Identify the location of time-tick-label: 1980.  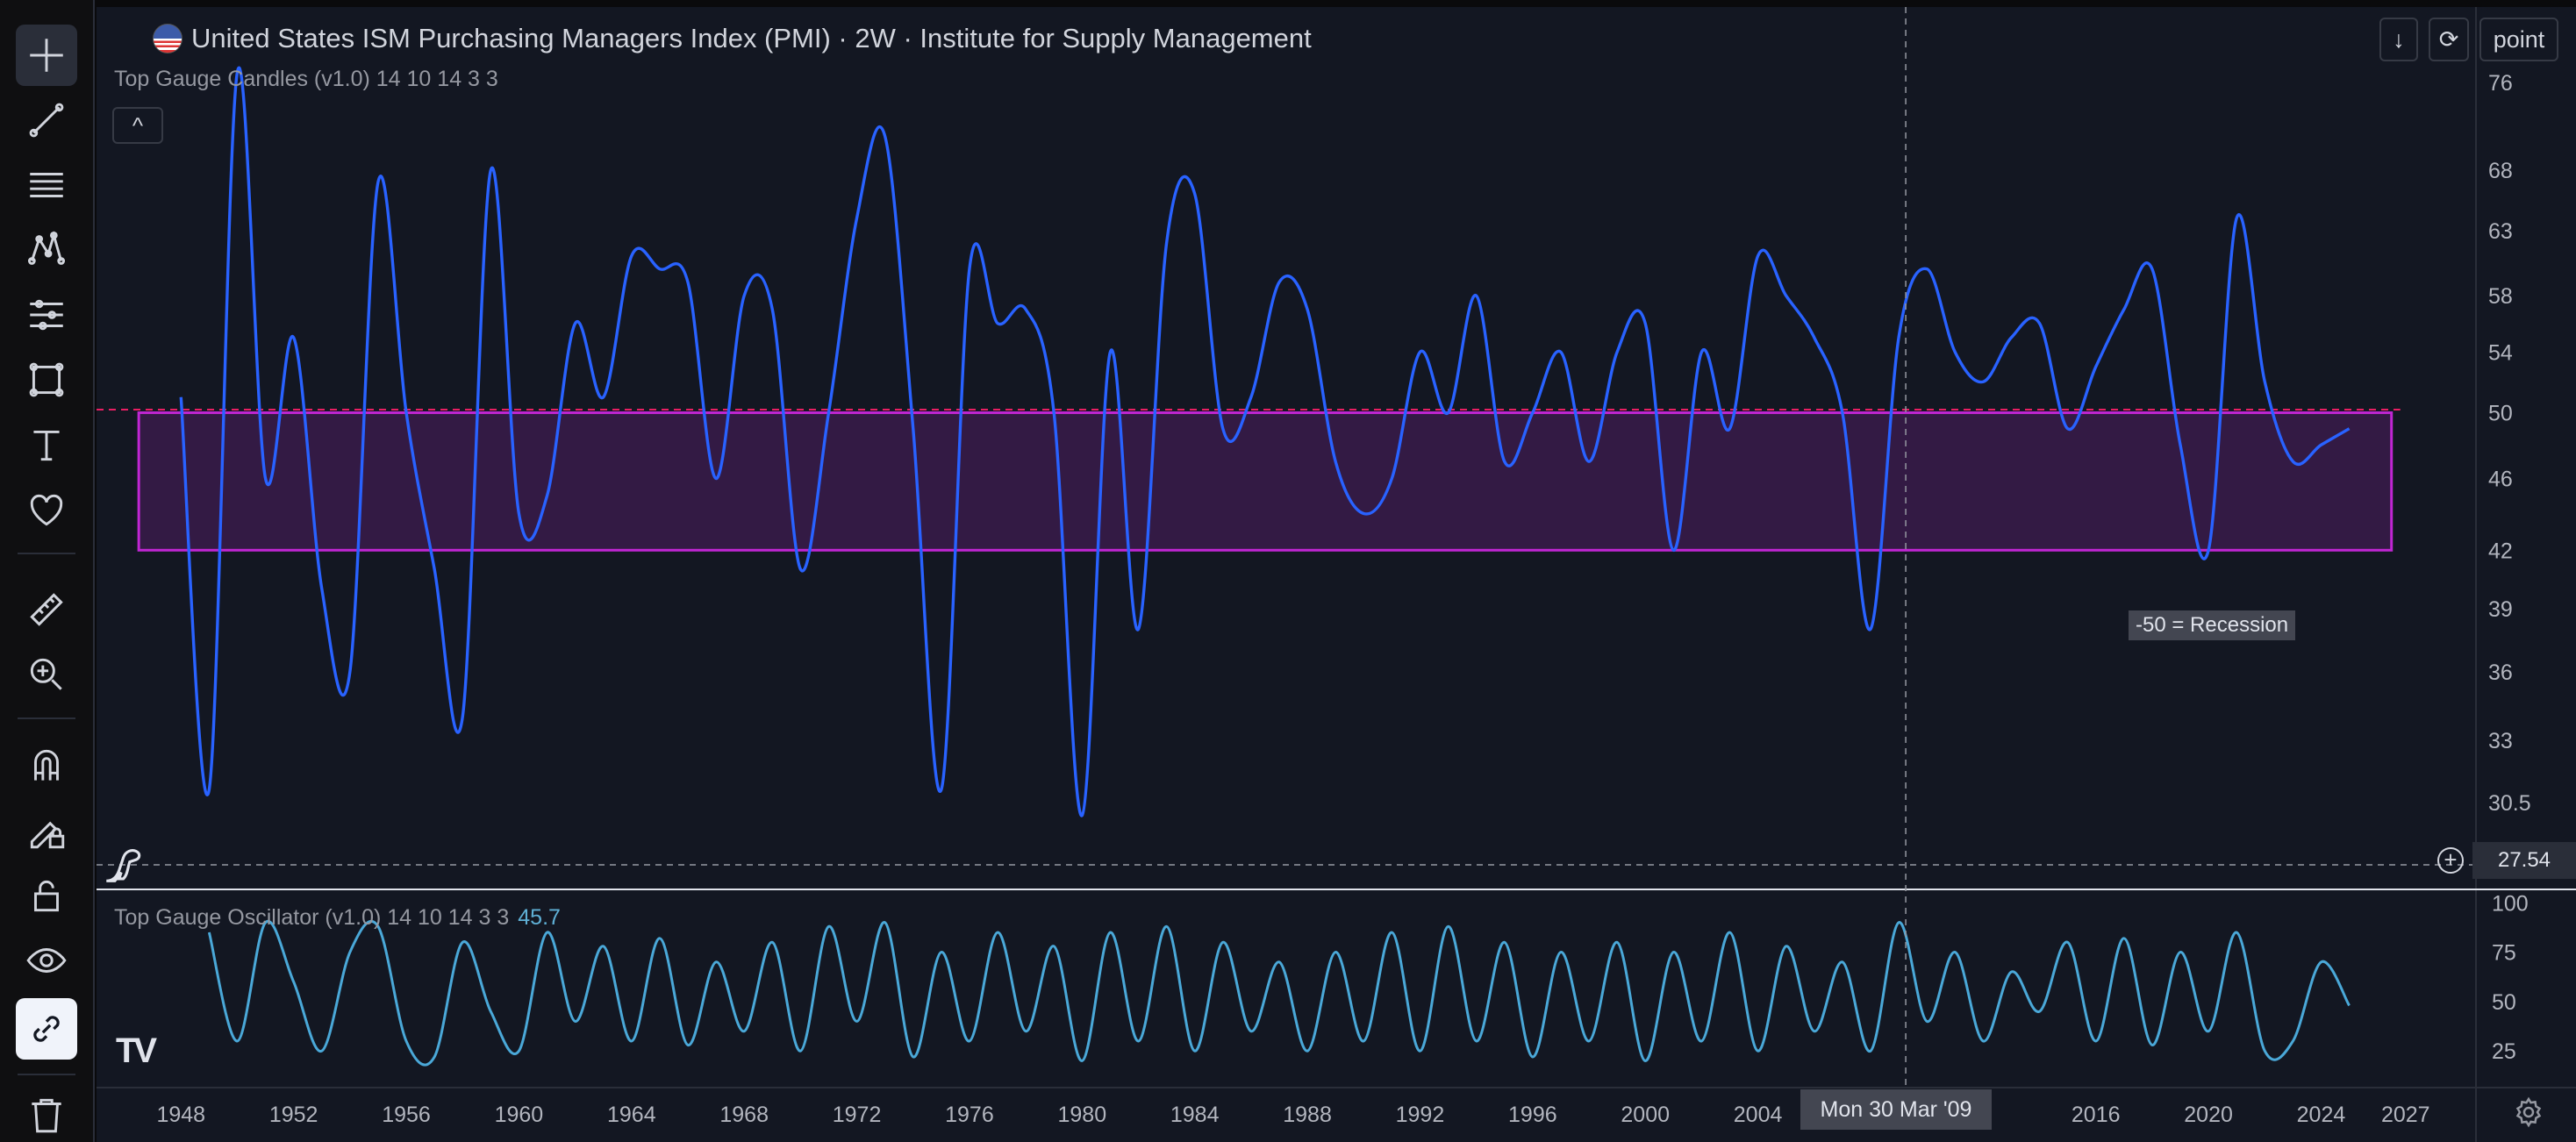
(1082, 1115).